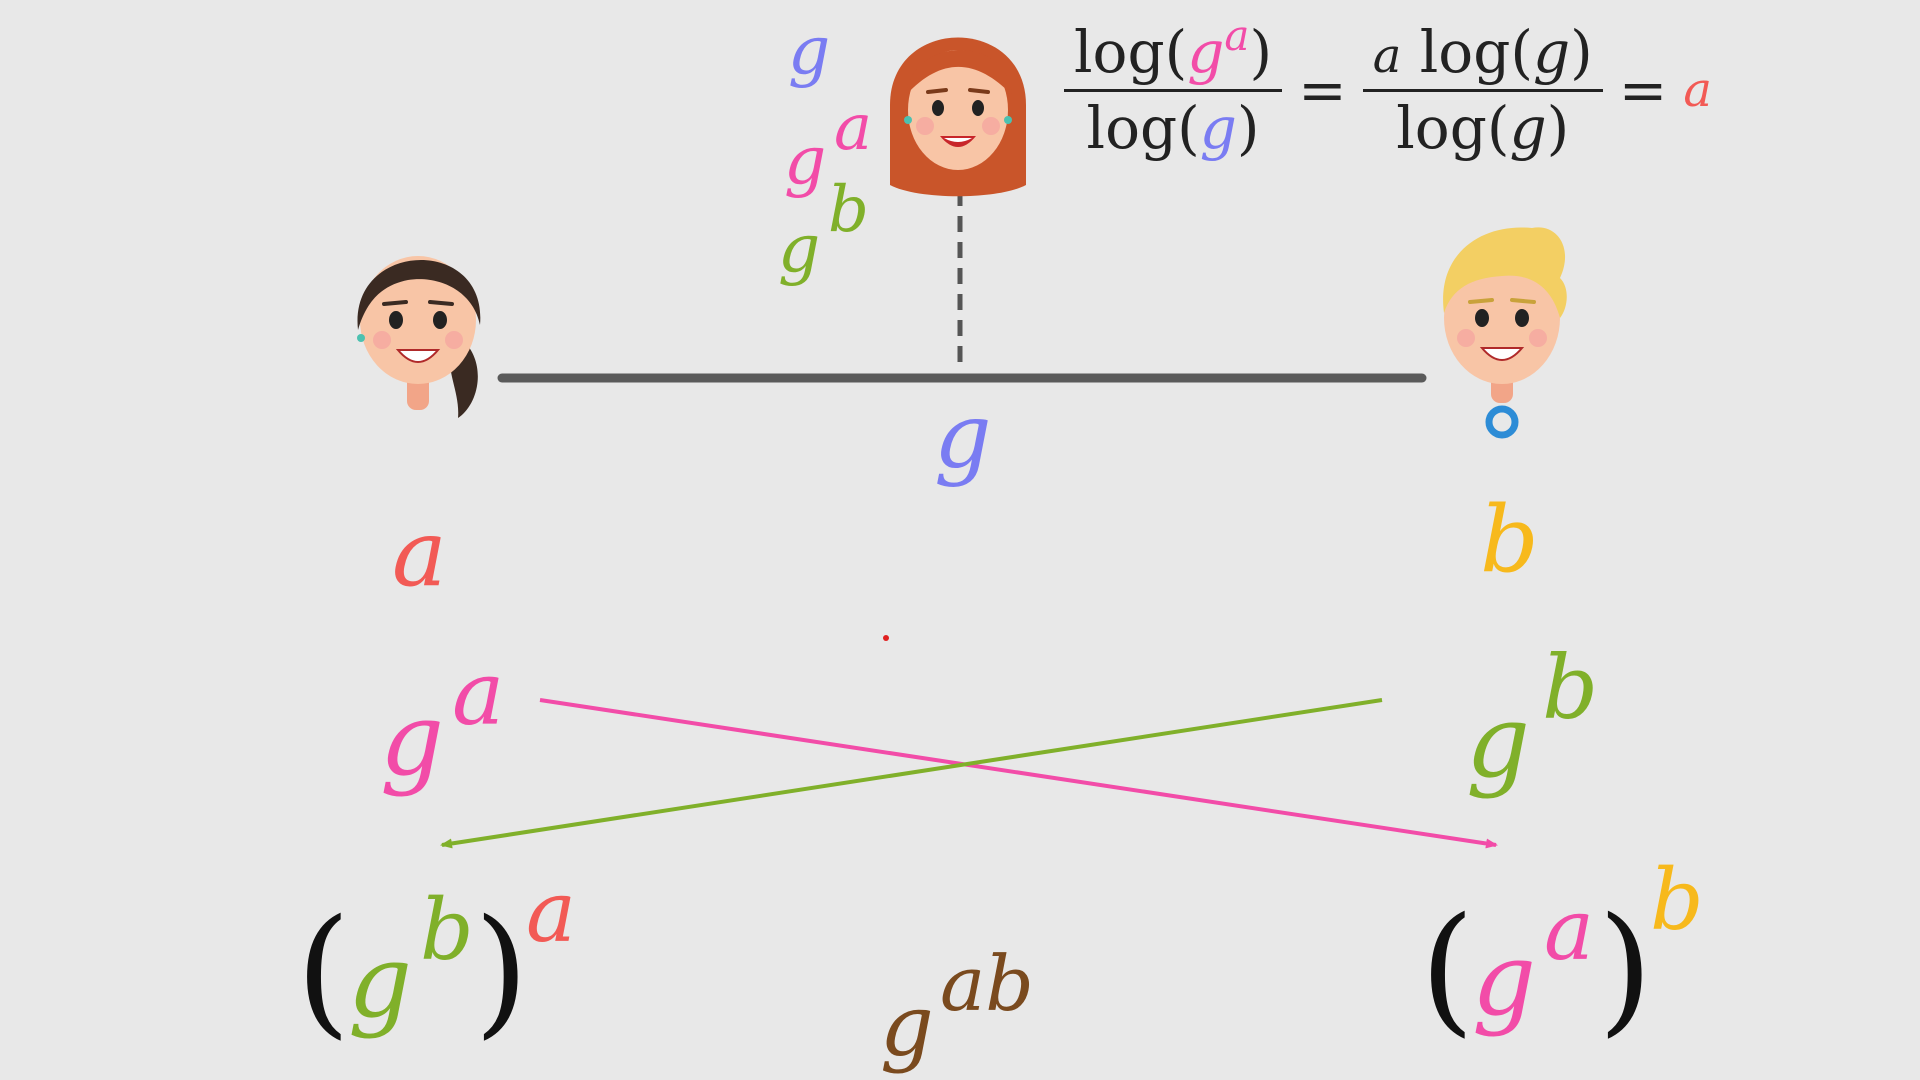 The width and height of the screenshot is (1920, 1080). I want to click on bob-to-alice-arrow, so click(911, 773).